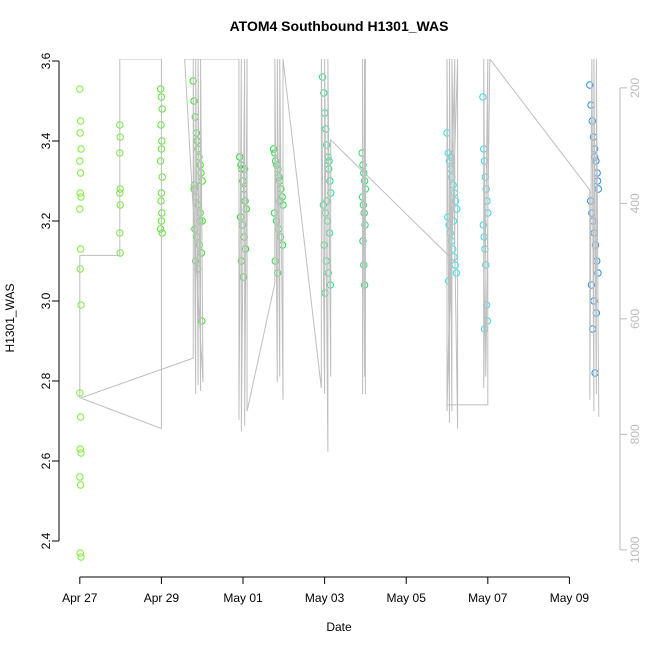  What do you see at coordinates (635, 88) in the screenshot?
I see `y2-tick-label: 200` at bounding box center [635, 88].